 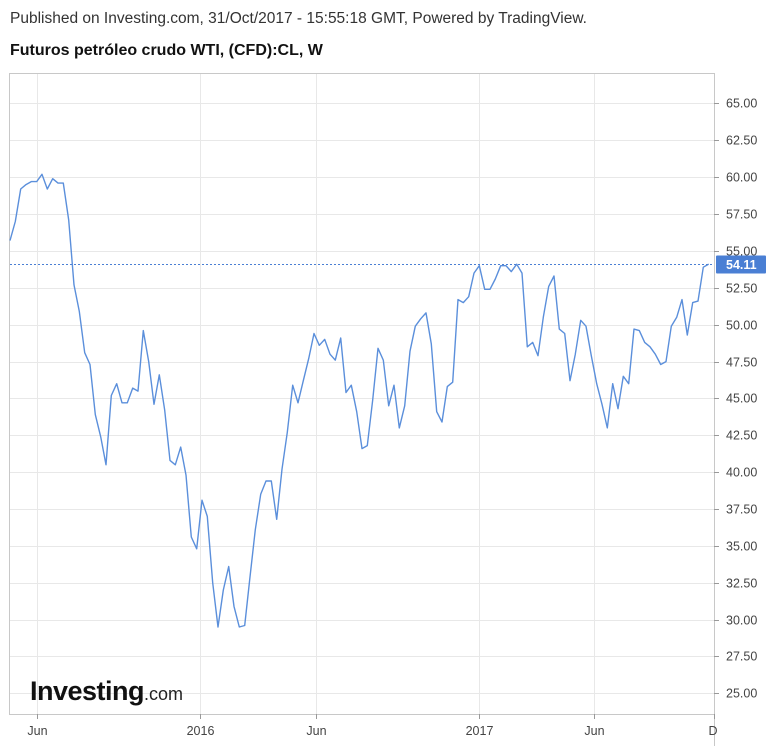 What do you see at coordinates (741, 584) in the screenshot?
I see `y-tick-label: 32.50` at bounding box center [741, 584].